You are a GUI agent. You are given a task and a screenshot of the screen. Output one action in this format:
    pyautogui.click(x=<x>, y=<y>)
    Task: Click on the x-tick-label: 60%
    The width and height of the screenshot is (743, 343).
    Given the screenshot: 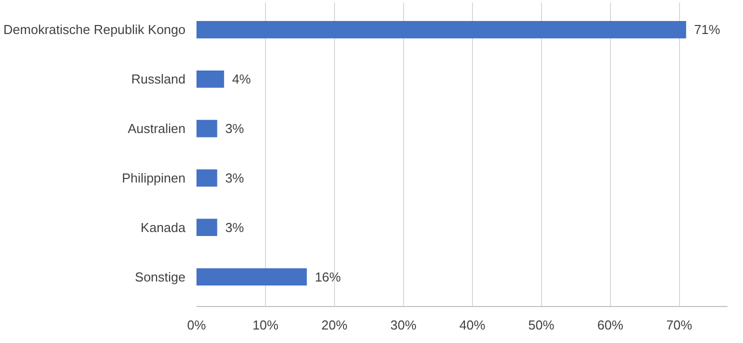 What is the action you would take?
    pyautogui.click(x=610, y=325)
    